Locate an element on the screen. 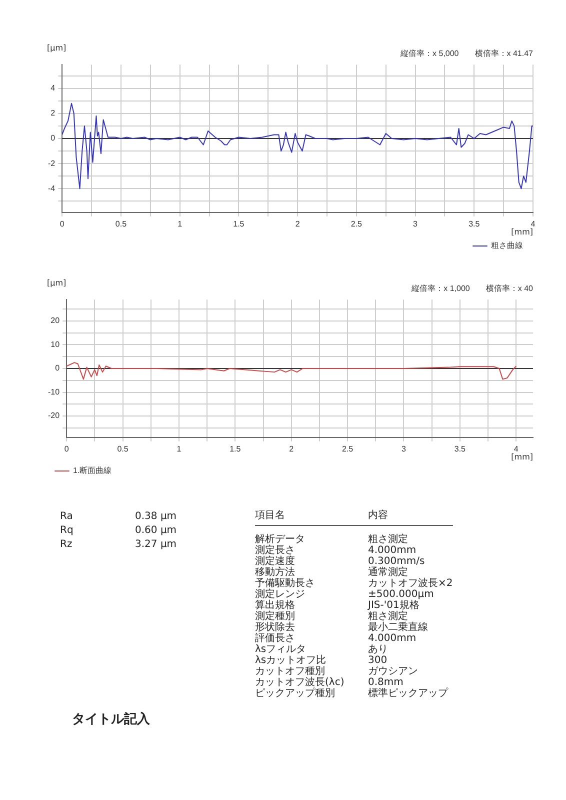 Image resolution: width=566 pixels, height=800 pixels. chart-subtitle: 縦倍率：x 5,000 横倍率：x 41.47 is located at coordinates (467, 53).